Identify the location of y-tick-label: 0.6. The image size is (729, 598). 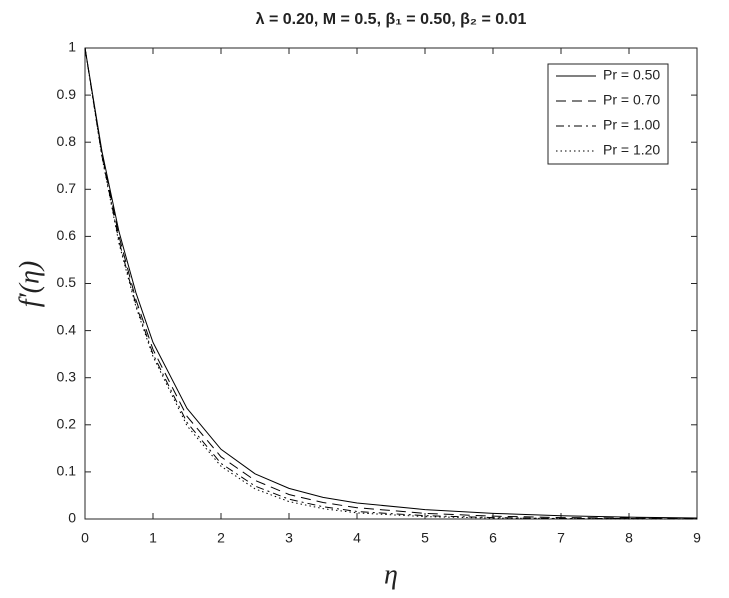
(67, 235).